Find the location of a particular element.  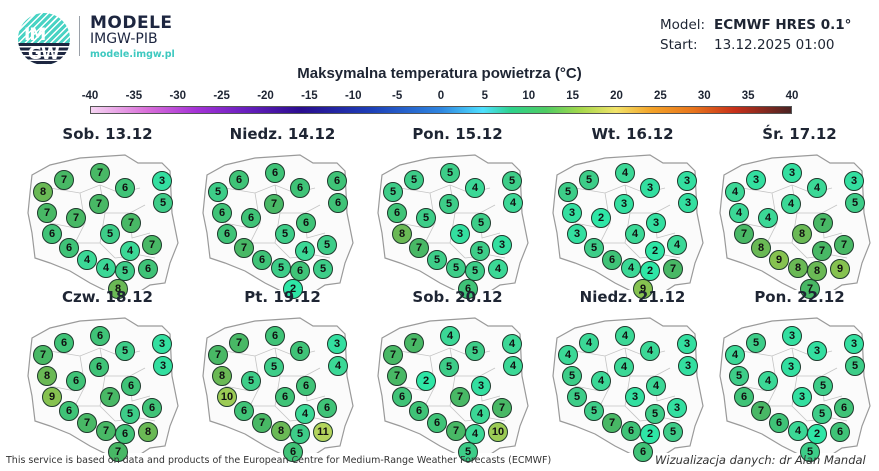

map-title: Maksymalna temperatura powietrza (°C) is located at coordinates (439, 73).